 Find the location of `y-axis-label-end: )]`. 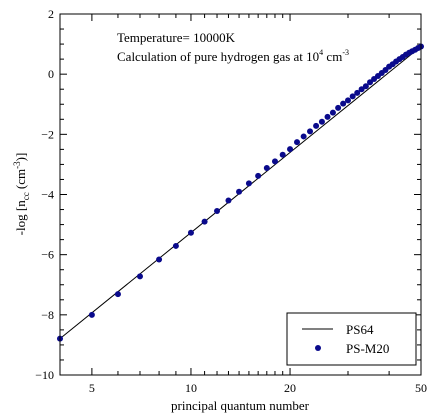

y-axis-label-end: )] is located at coordinates (20, 157).